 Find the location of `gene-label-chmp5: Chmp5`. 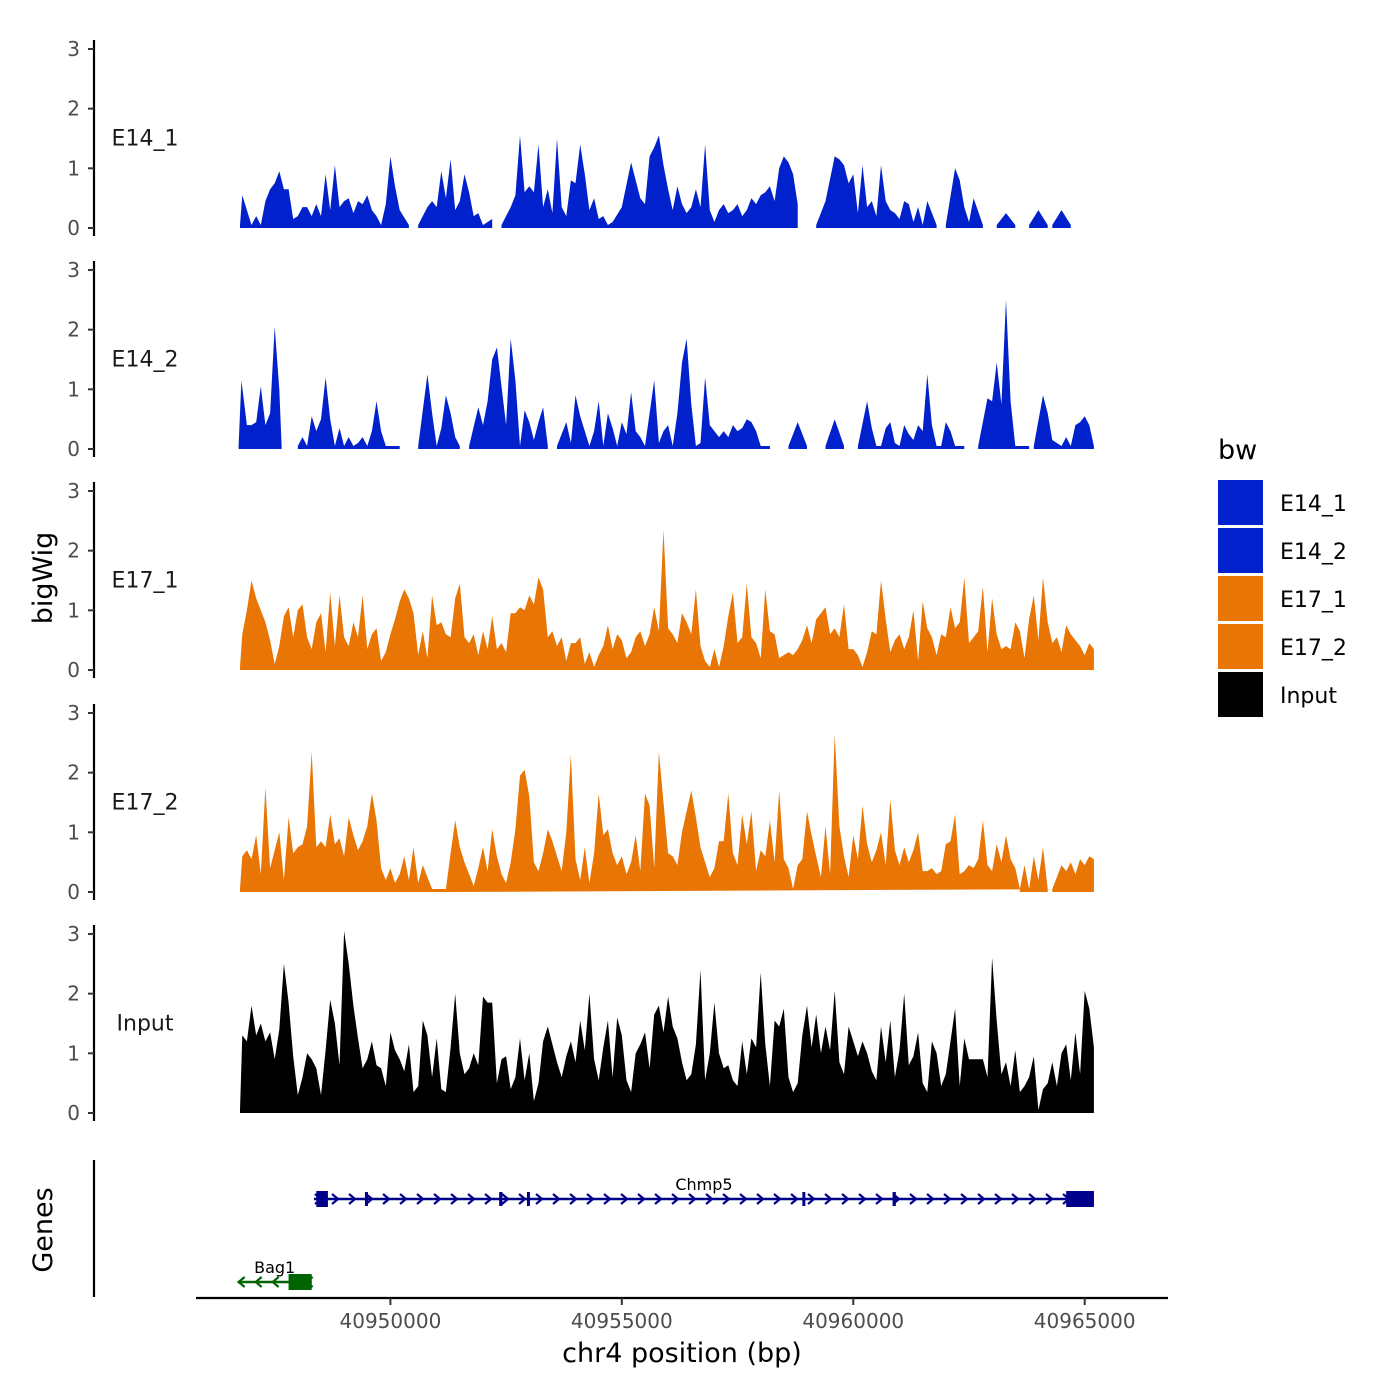

gene-label-chmp5: Chmp5 is located at coordinates (703, 1184).